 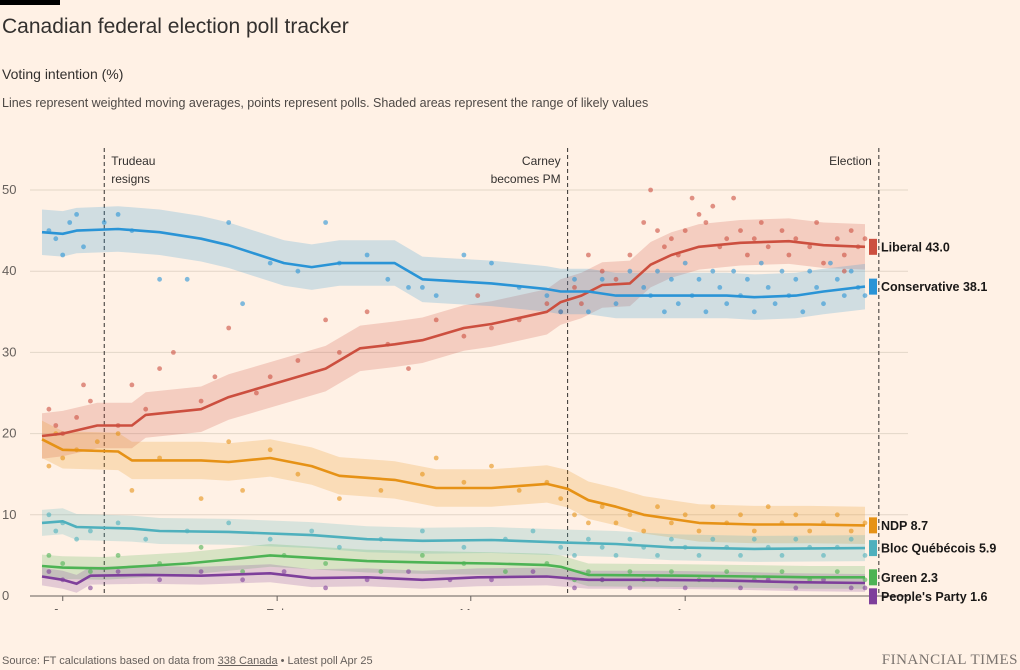 What do you see at coordinates (247, 661) in the screenshot?
I see `source-link: 338 Canada` at bounding box center [247, 661].